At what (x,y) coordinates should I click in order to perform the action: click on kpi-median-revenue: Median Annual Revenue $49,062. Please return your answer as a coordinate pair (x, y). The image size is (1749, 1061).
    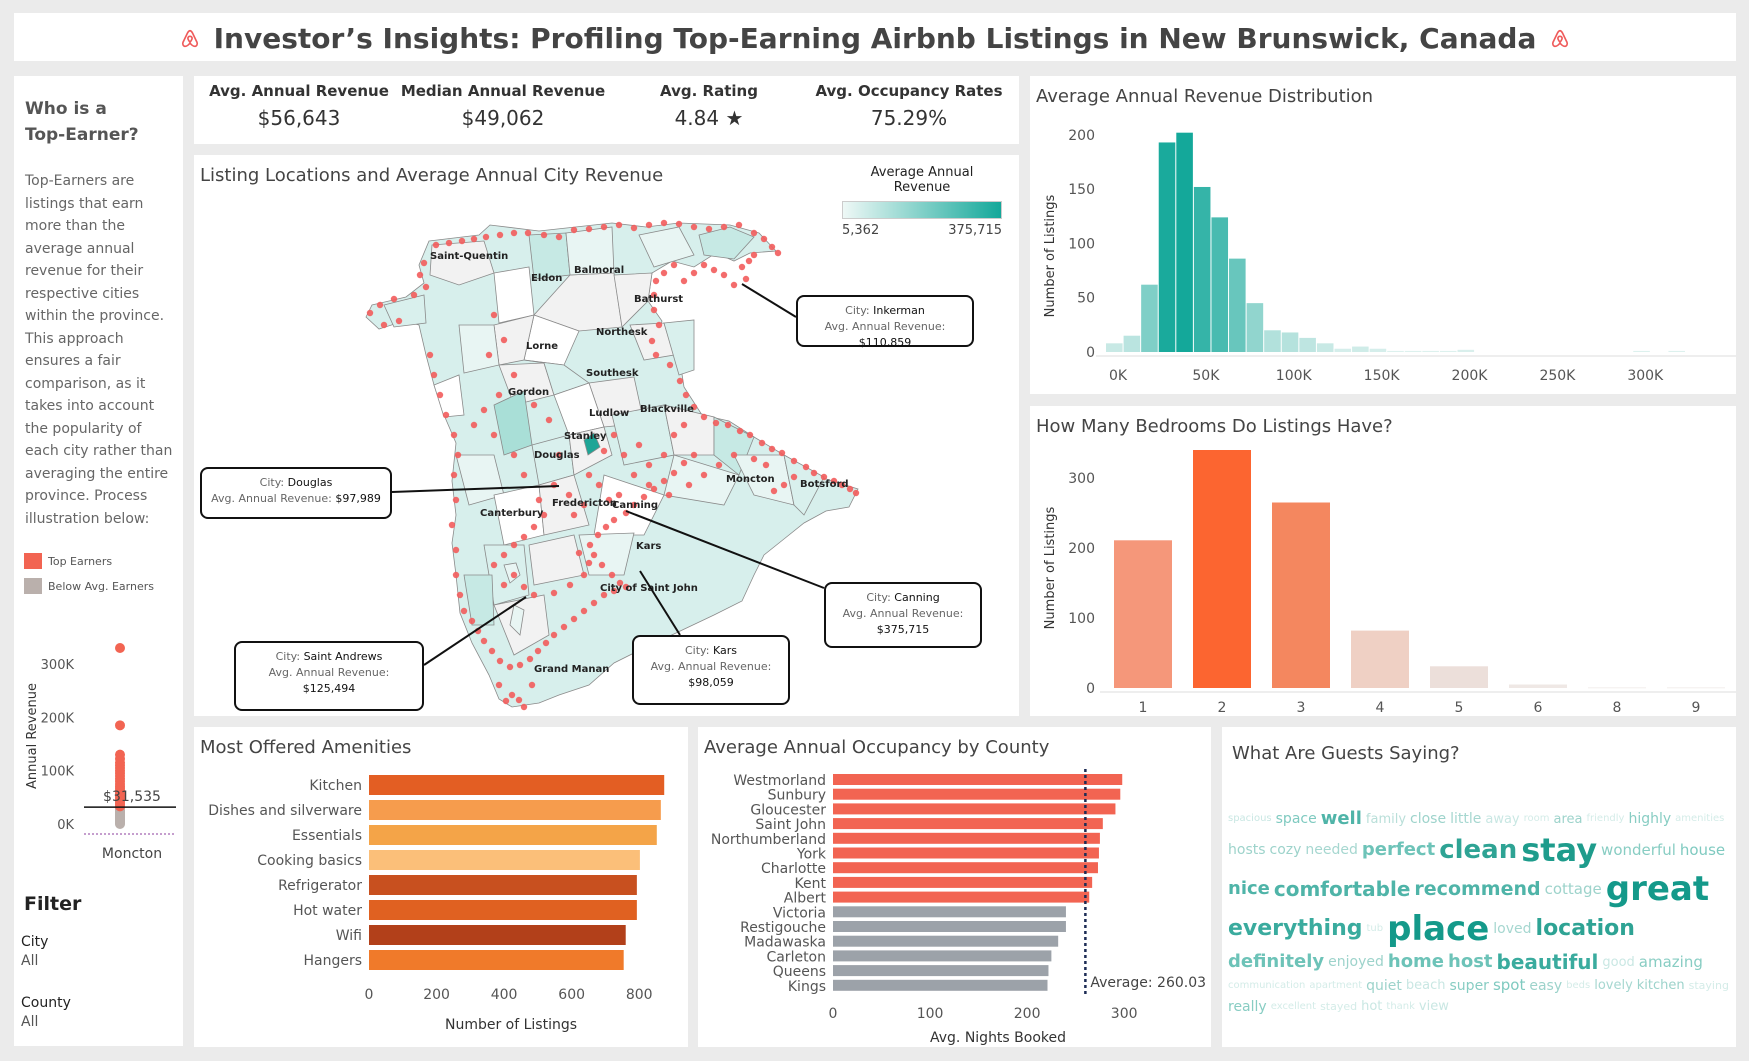
    Looking at the image, I should click on (503, 106).